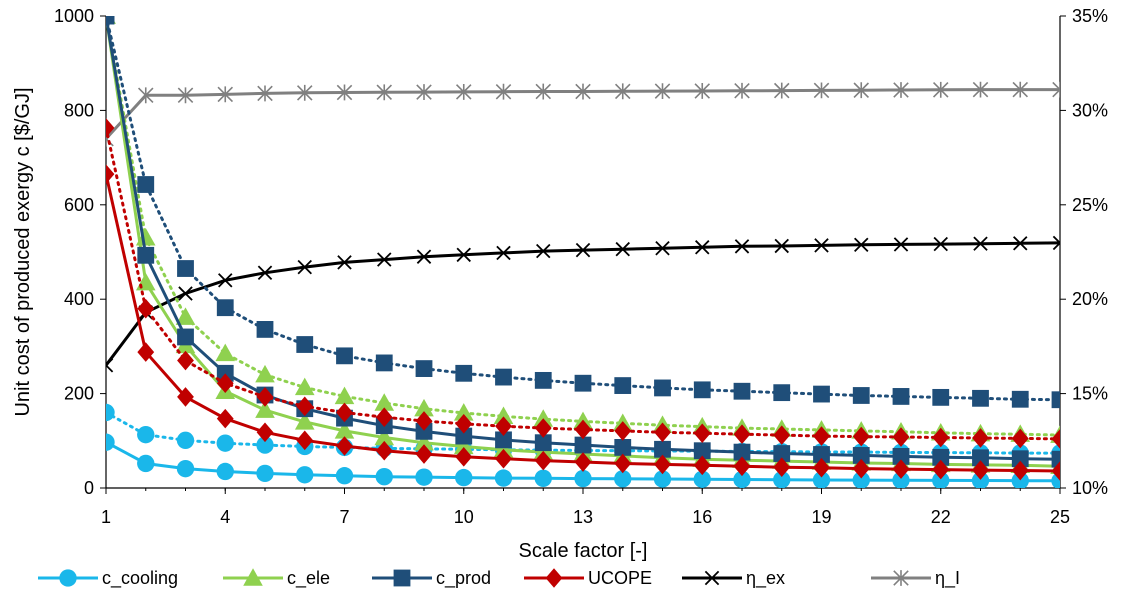 This screenshot has height=604, width=1129. I want to click on x-tick-label: 22, so click(941, 517).